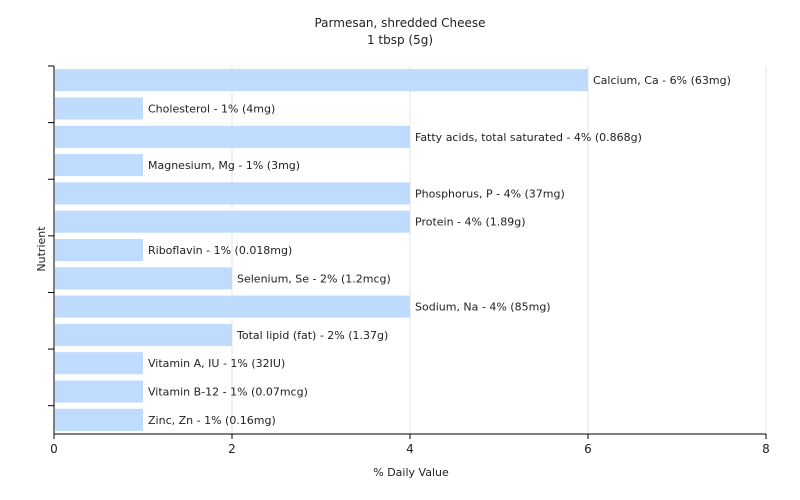 The image size is (800, 500). I want to click on chart-subtitle: 1 tbsp (5g), so click(400, 40).